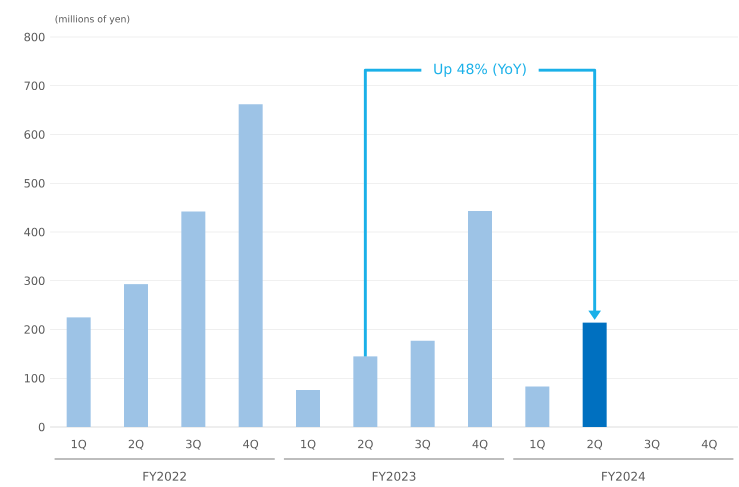 The height and width of the screenshot is (487, 739). What do you see at coordinates (480, 70) in the screenshot?
I see `annotation: Up 48% (YoY)` at bounding box center [480, 70].